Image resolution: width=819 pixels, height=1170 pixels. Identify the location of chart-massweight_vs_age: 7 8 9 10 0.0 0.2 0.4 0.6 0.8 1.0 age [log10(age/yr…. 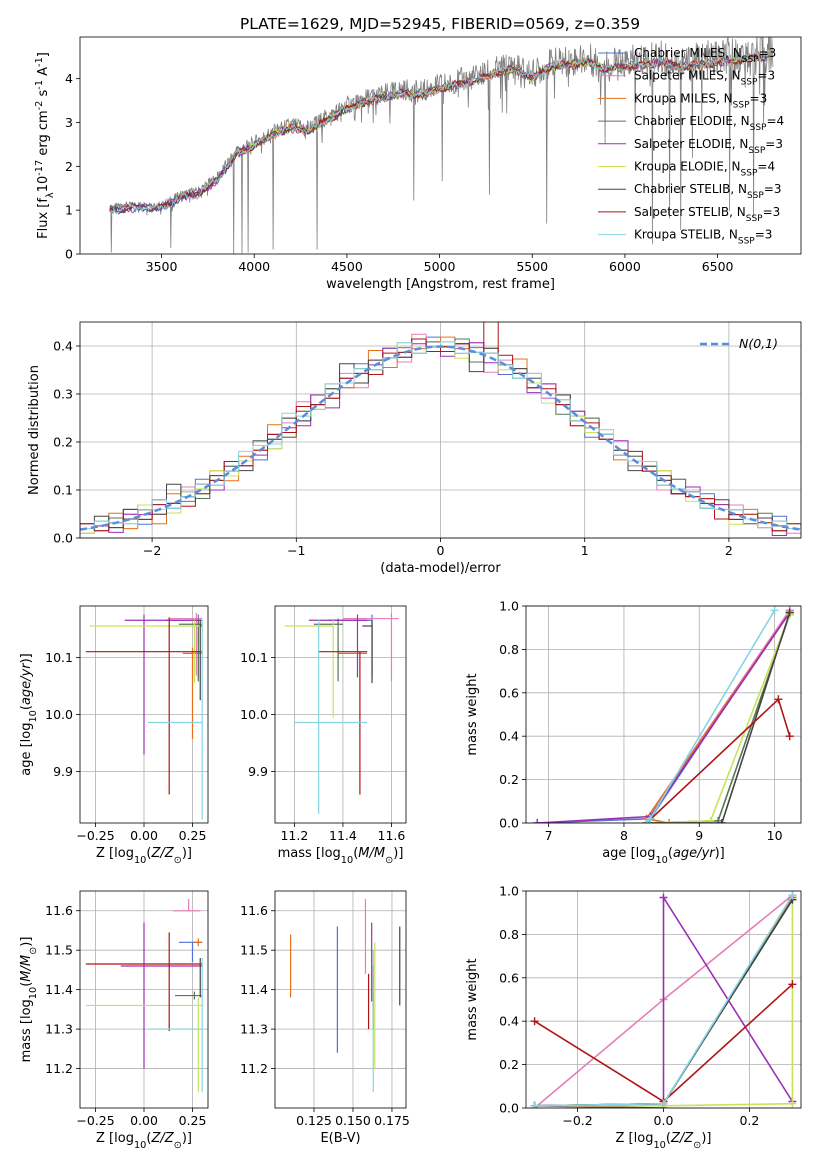
(633, 732).